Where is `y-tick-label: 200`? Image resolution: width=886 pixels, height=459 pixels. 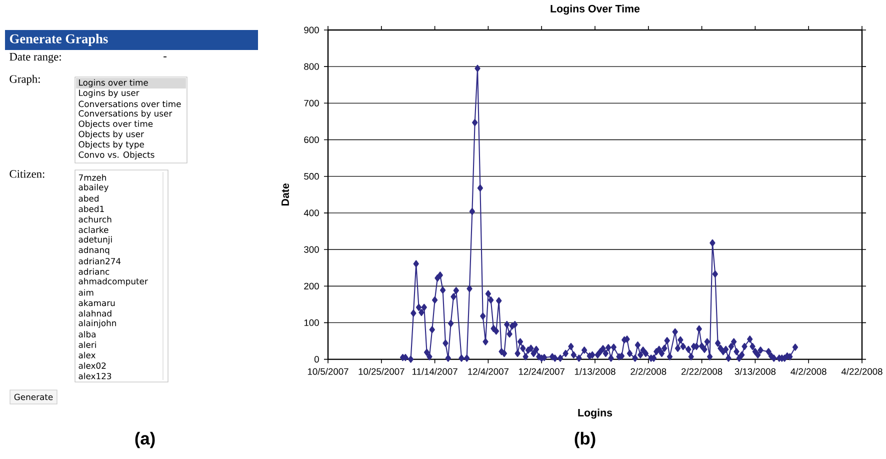 y-tick-label: 200 is located at coordinates (311, 286).